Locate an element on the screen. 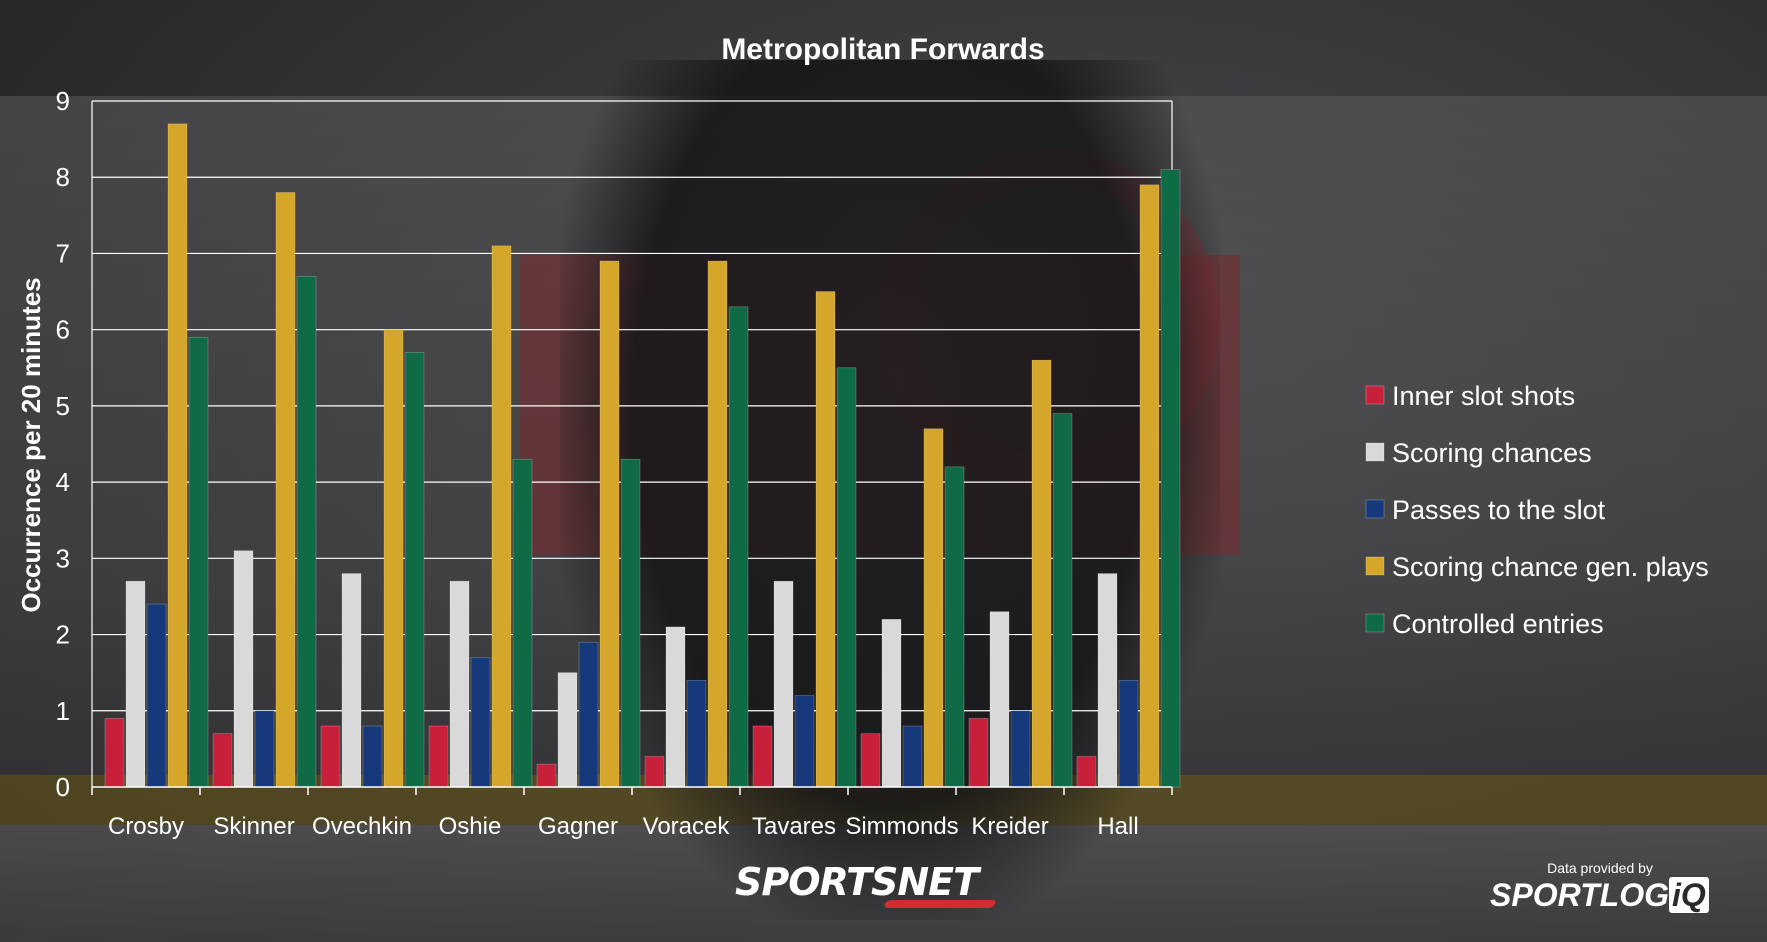 The height and width of the screenshot is (942, 1767). y-tick-label: 0 is located at coordinates (63, 787).